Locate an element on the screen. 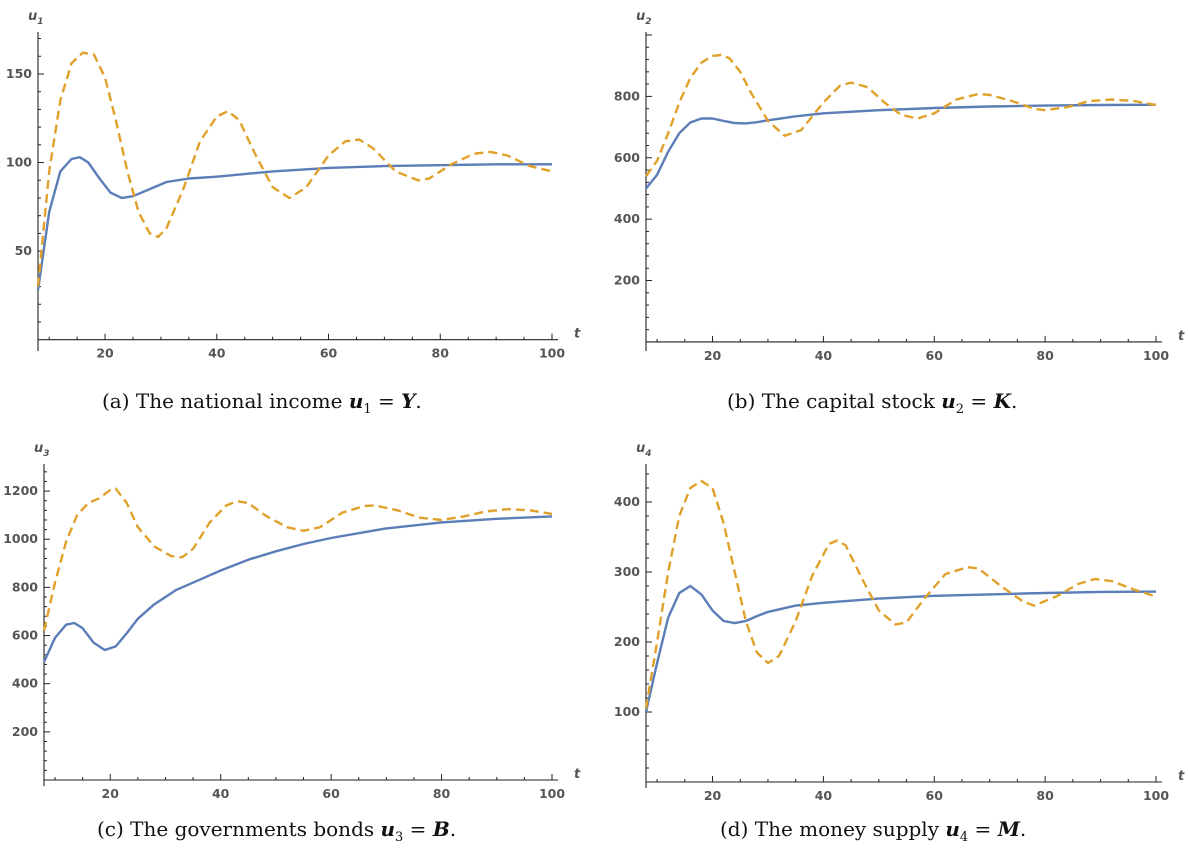 The height and width of the screenshot is (857, 1188). caption-text: (c) The governments bonds is located at coordinates (239, 829).